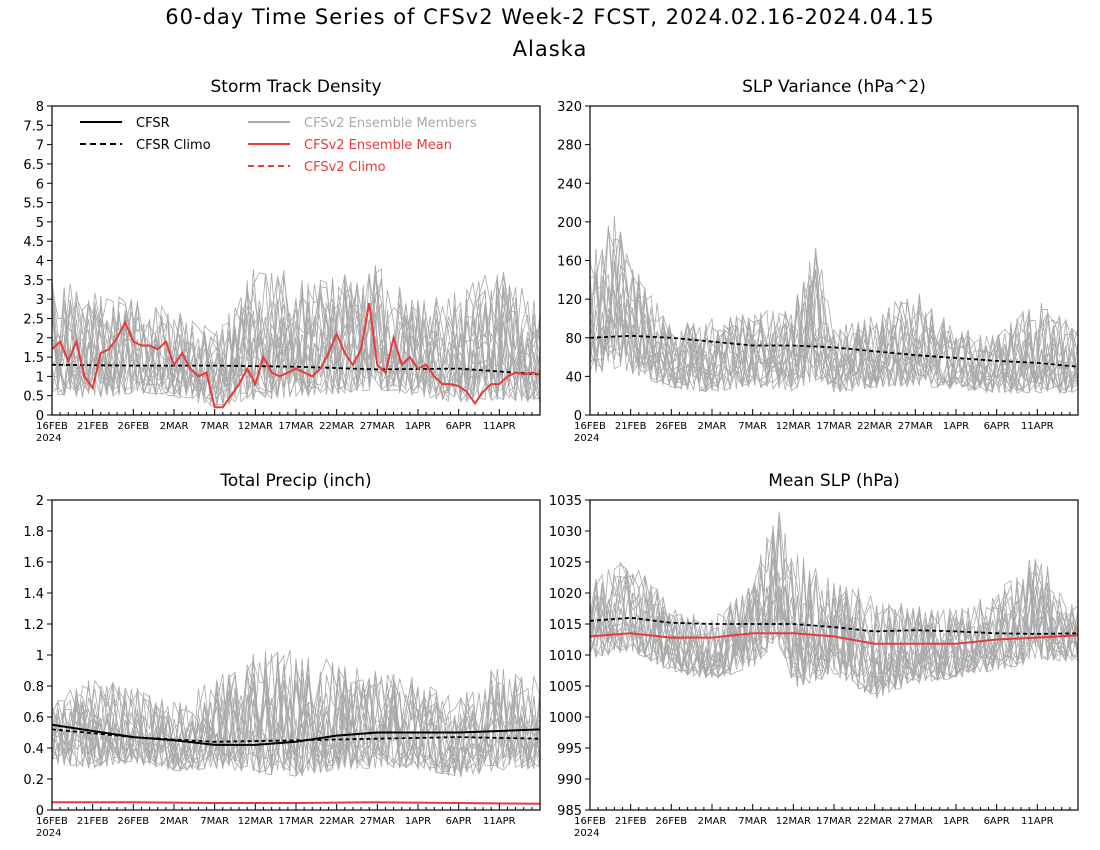  Describe the element at coordinates (345, 167) in the screenshot. I see `legend-label: CFSv2 Climo` at that location.